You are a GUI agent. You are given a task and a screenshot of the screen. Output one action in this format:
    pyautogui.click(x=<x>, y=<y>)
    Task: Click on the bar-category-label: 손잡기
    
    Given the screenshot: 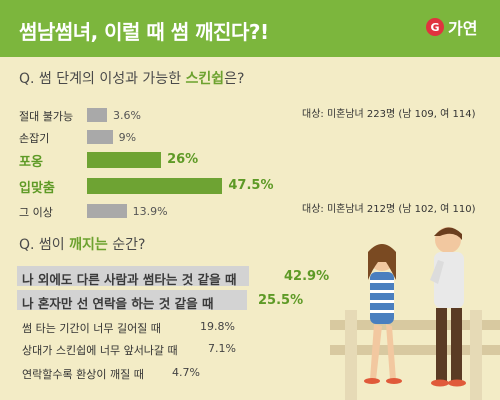 What is the action you would take?
    pyautogui.click(x=34, y=138)
    